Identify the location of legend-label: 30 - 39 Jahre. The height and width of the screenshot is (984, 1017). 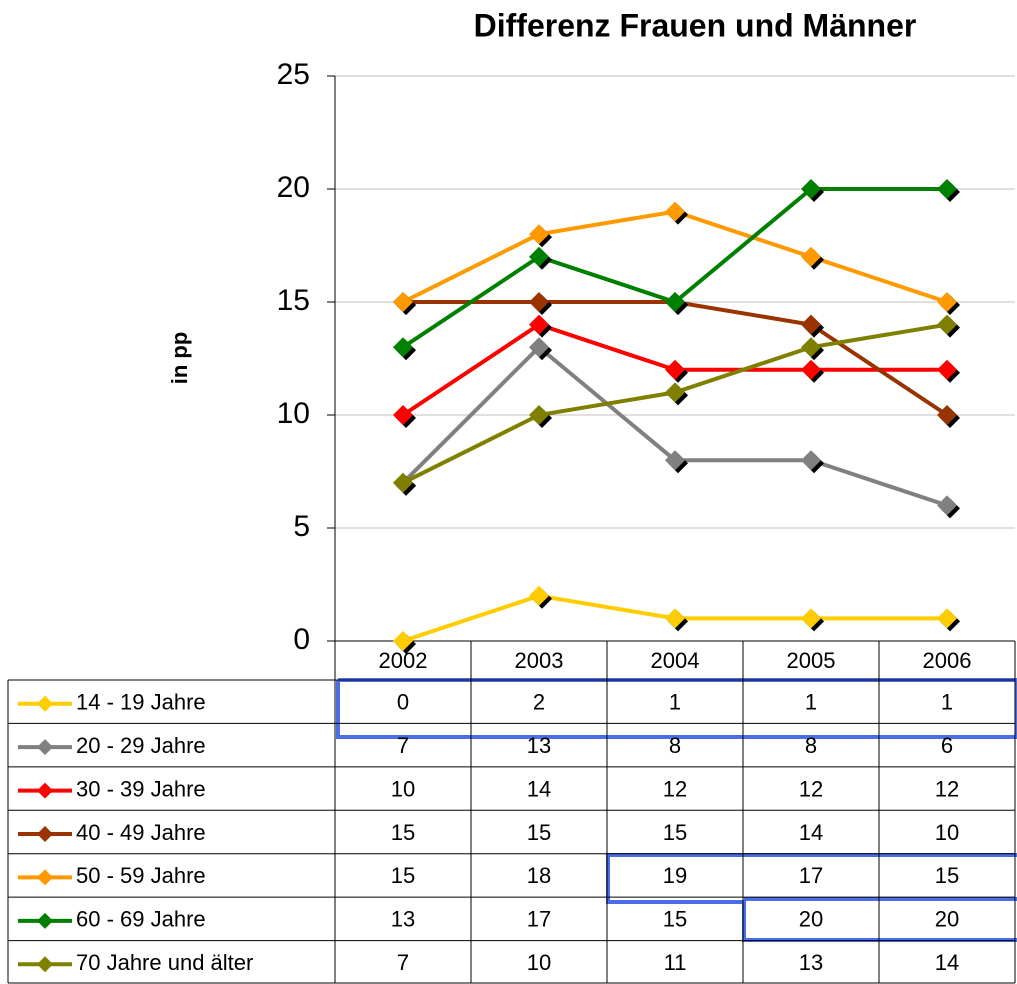
(141, 788).